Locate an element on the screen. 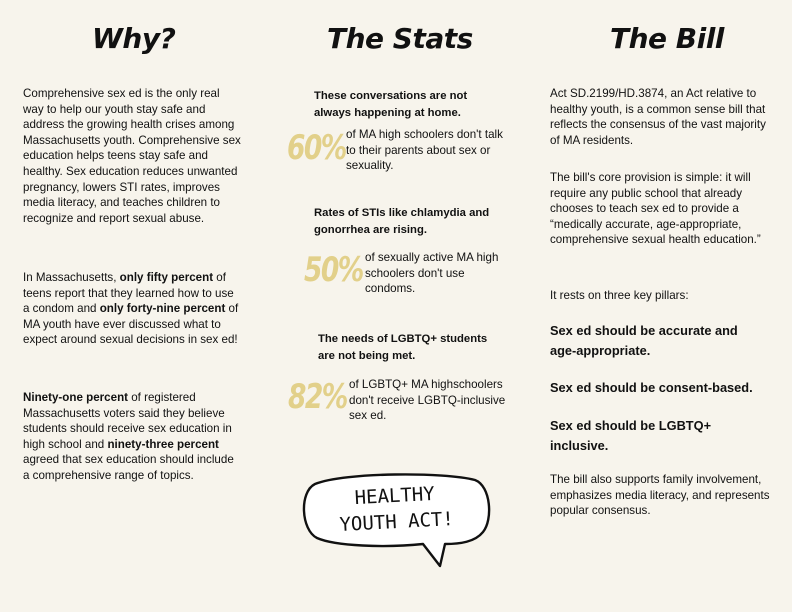 This screenshot has width=792, height=612. bubble-text-line-1: HEALTHY is located at coordinates (395, 496).